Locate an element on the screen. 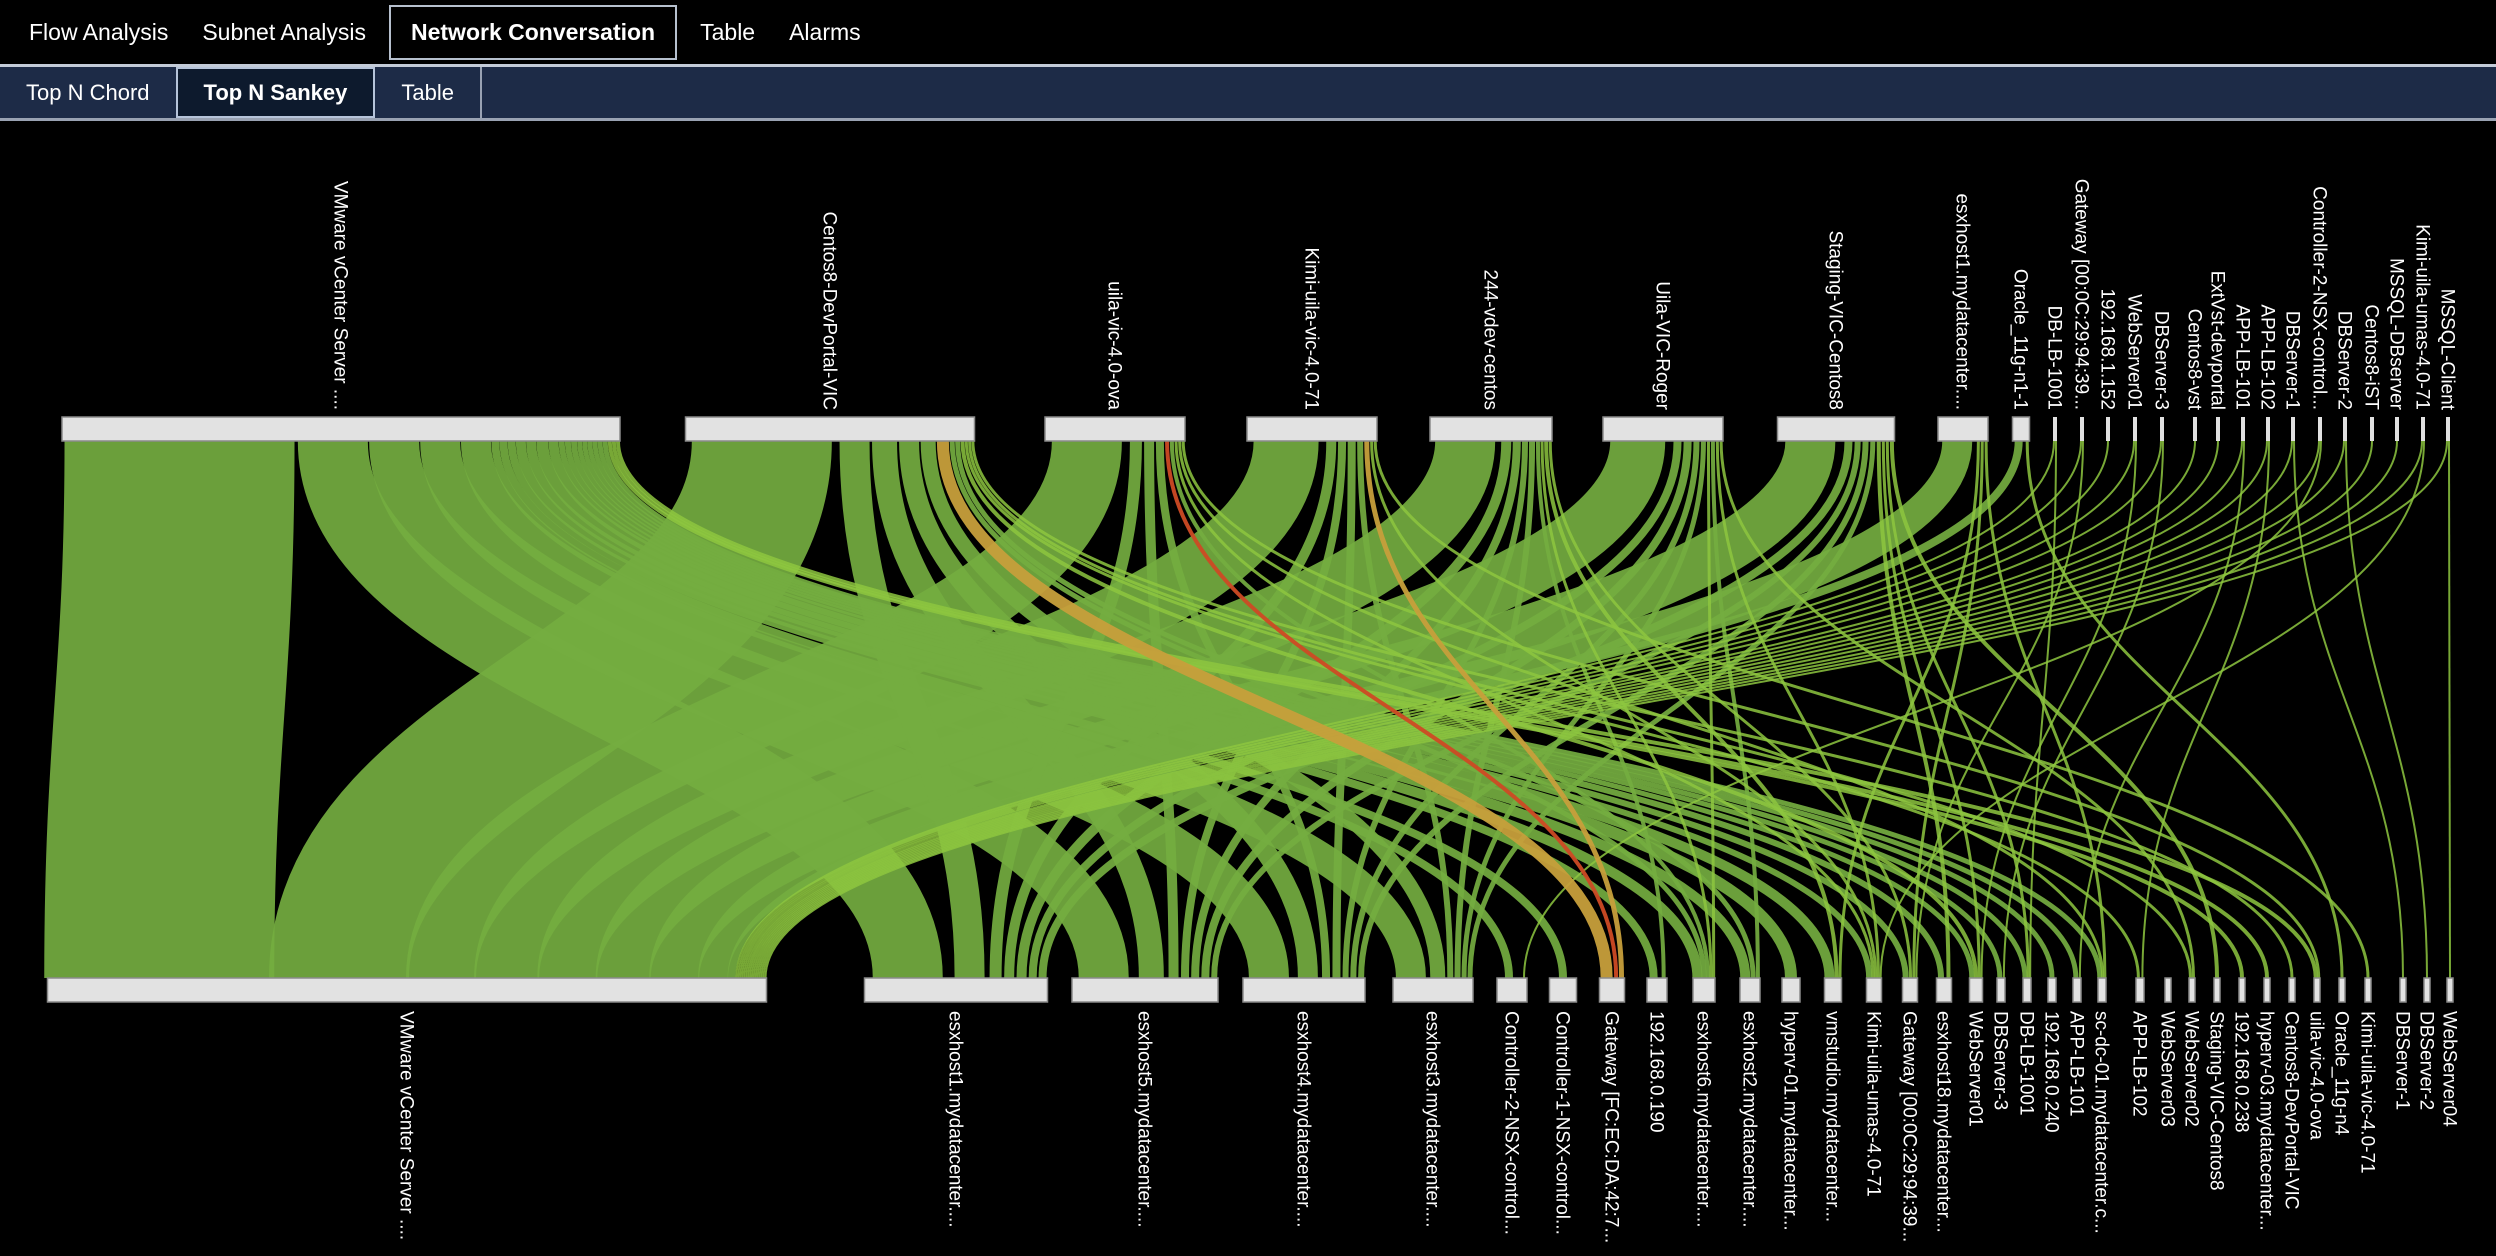  tab-top-n-sankey: Top N Sankey is located at coordinates (275, 92).